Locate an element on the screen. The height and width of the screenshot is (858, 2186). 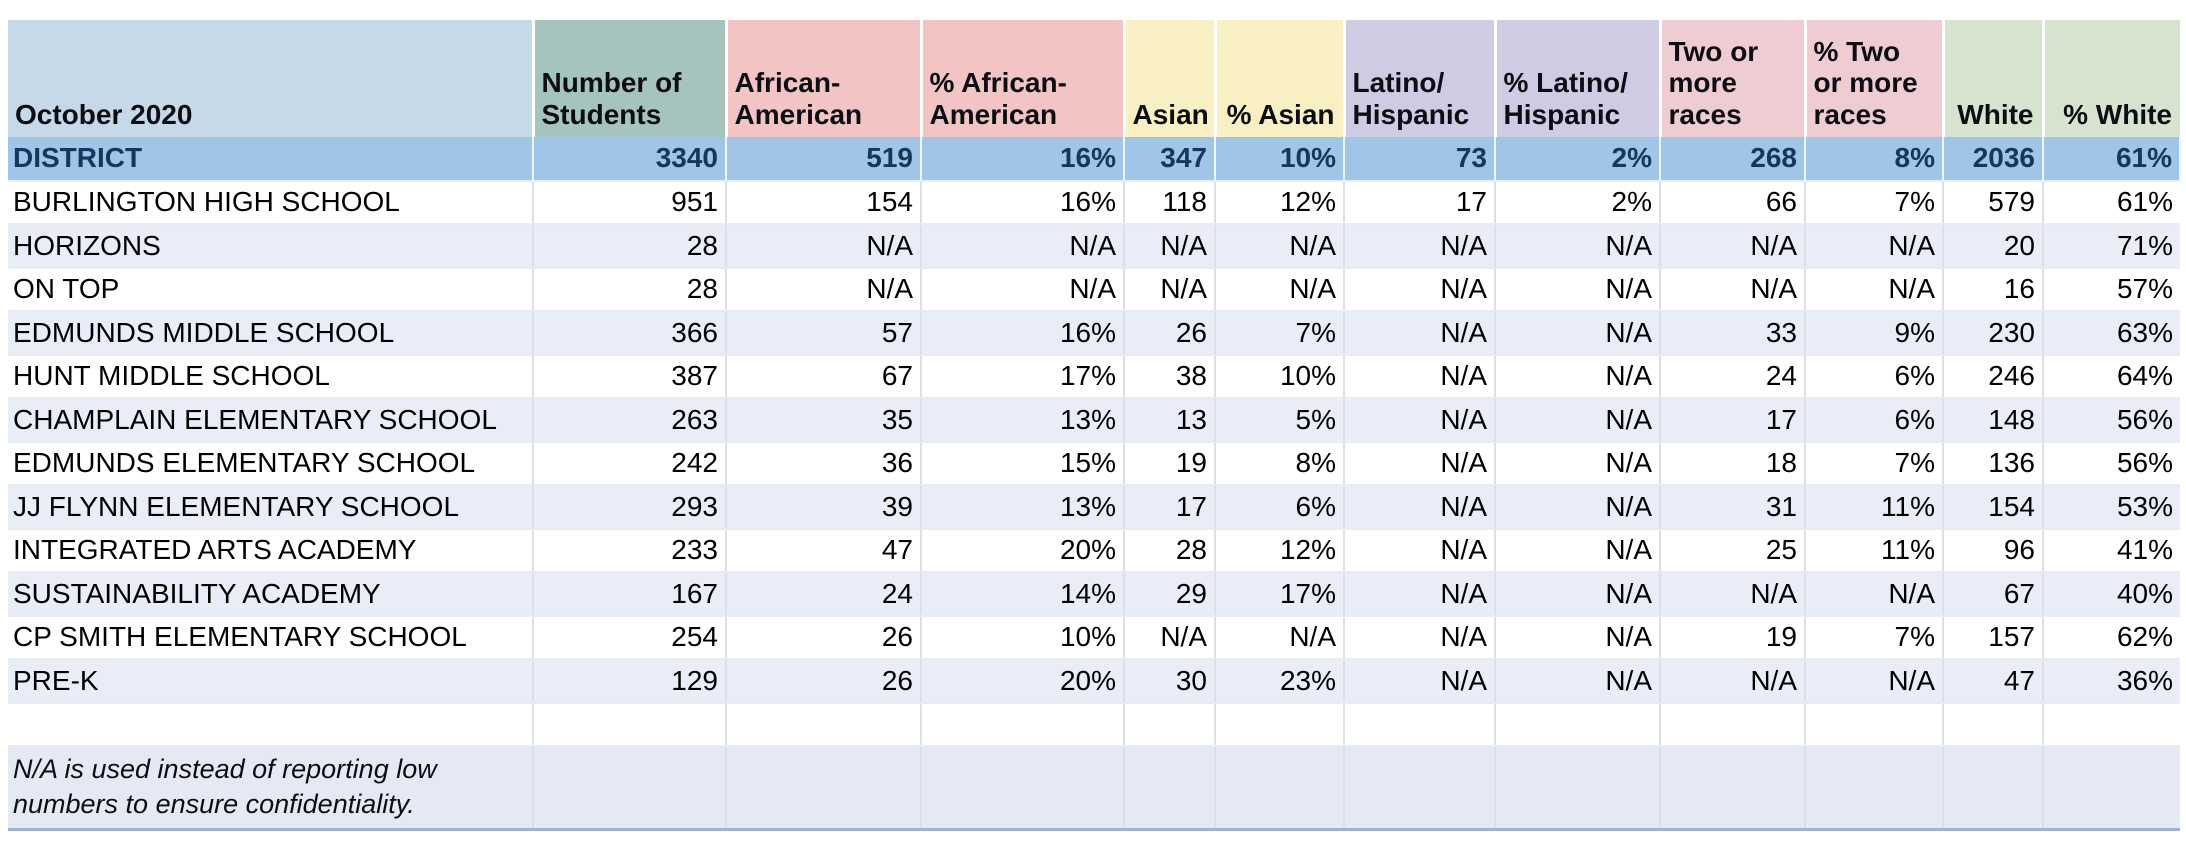
value-cell: 24 is located at coordinates (1733, 376).